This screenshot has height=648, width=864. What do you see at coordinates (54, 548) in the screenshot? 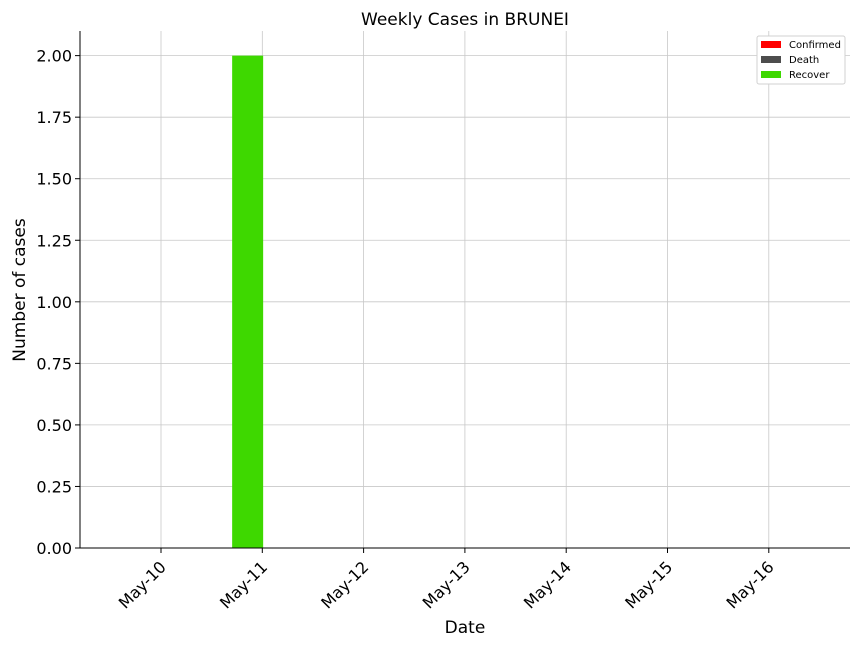
I see `y-tick-label: 0.00` at bounding box center [54, 548].